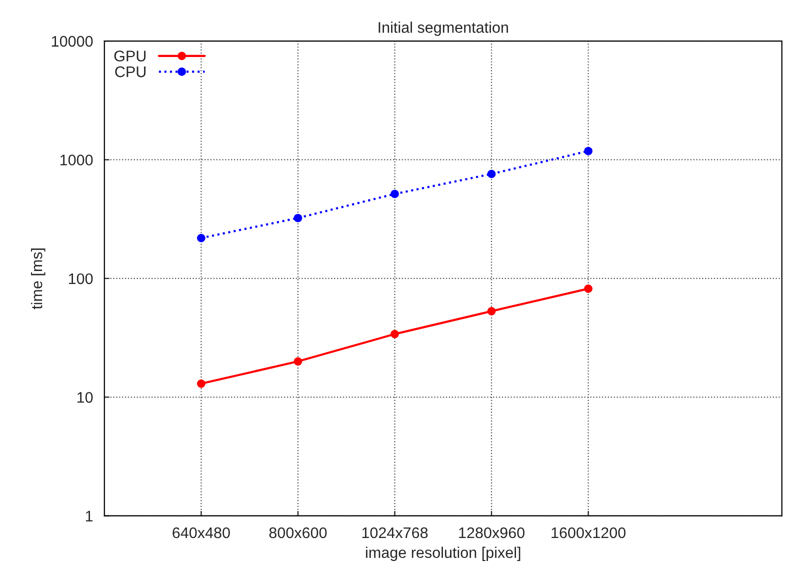 The height and width of the screenshot is (570, 785). What do you see at coordinates (89, 516) in the screenshot?
I see `y-tick-label: 1` at bounding box center [89, 516].